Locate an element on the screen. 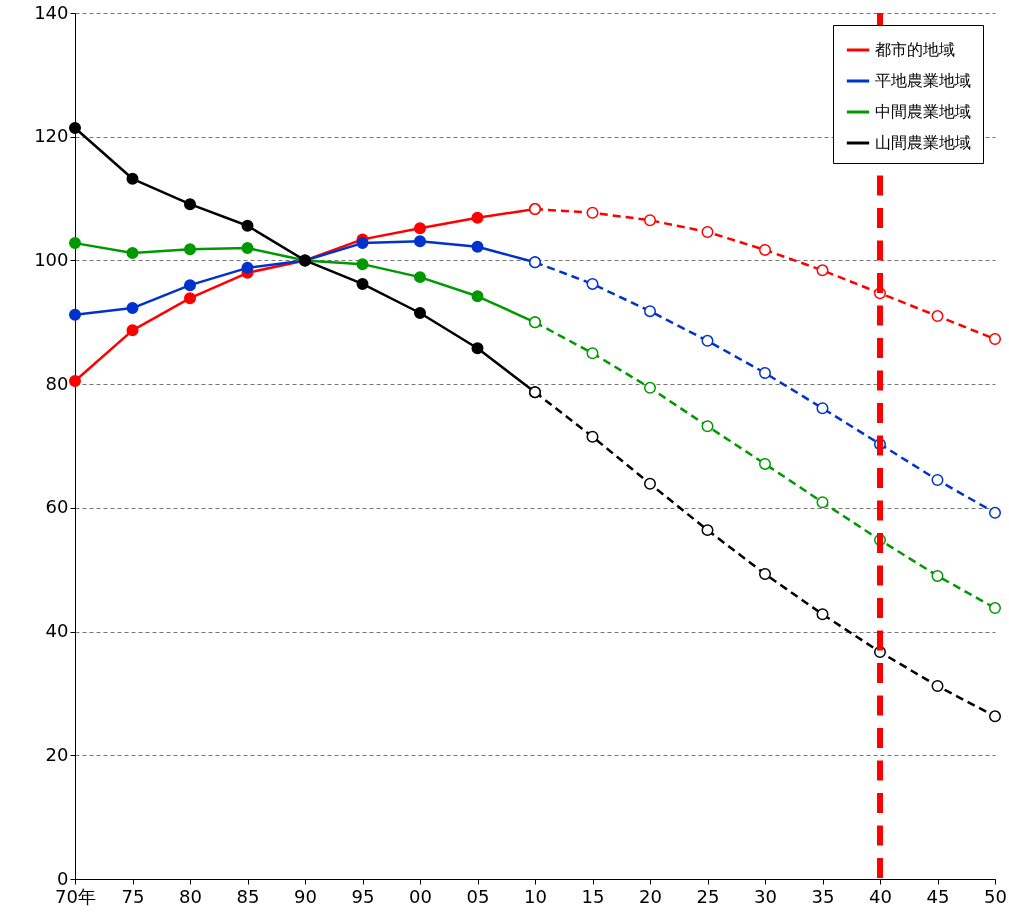 This screenshot has width=1009, height=913. x-tick-label: 40 is located at coordinates (880, 896).